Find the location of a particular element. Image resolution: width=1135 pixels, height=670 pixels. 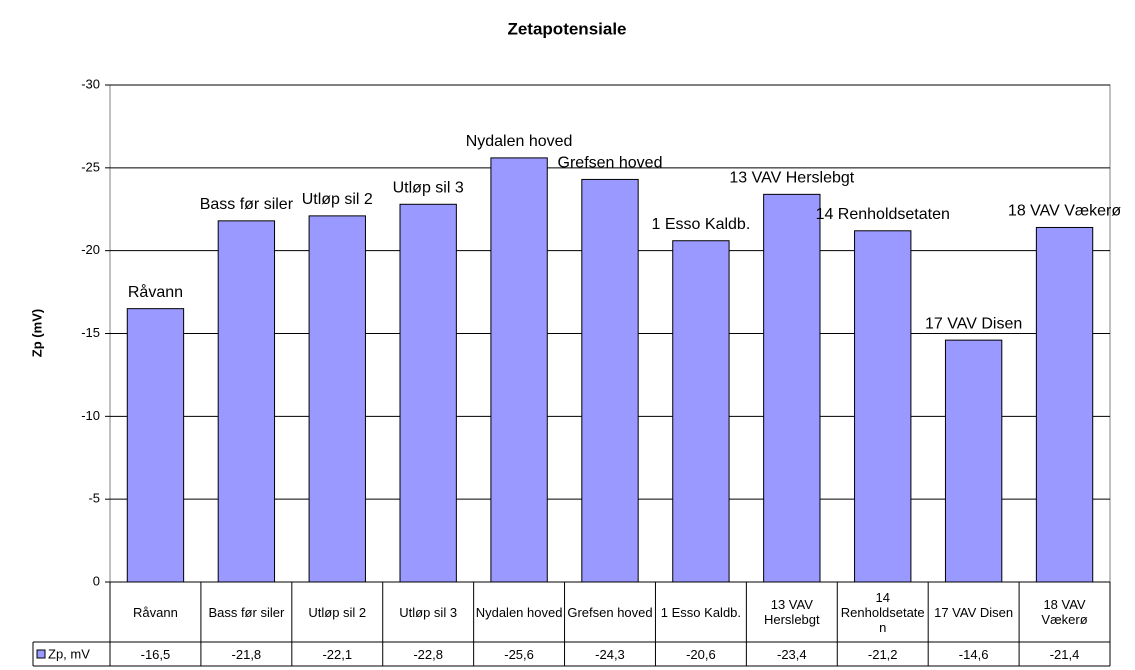

table-value: -21,8 is located at coordinates (246, 654).